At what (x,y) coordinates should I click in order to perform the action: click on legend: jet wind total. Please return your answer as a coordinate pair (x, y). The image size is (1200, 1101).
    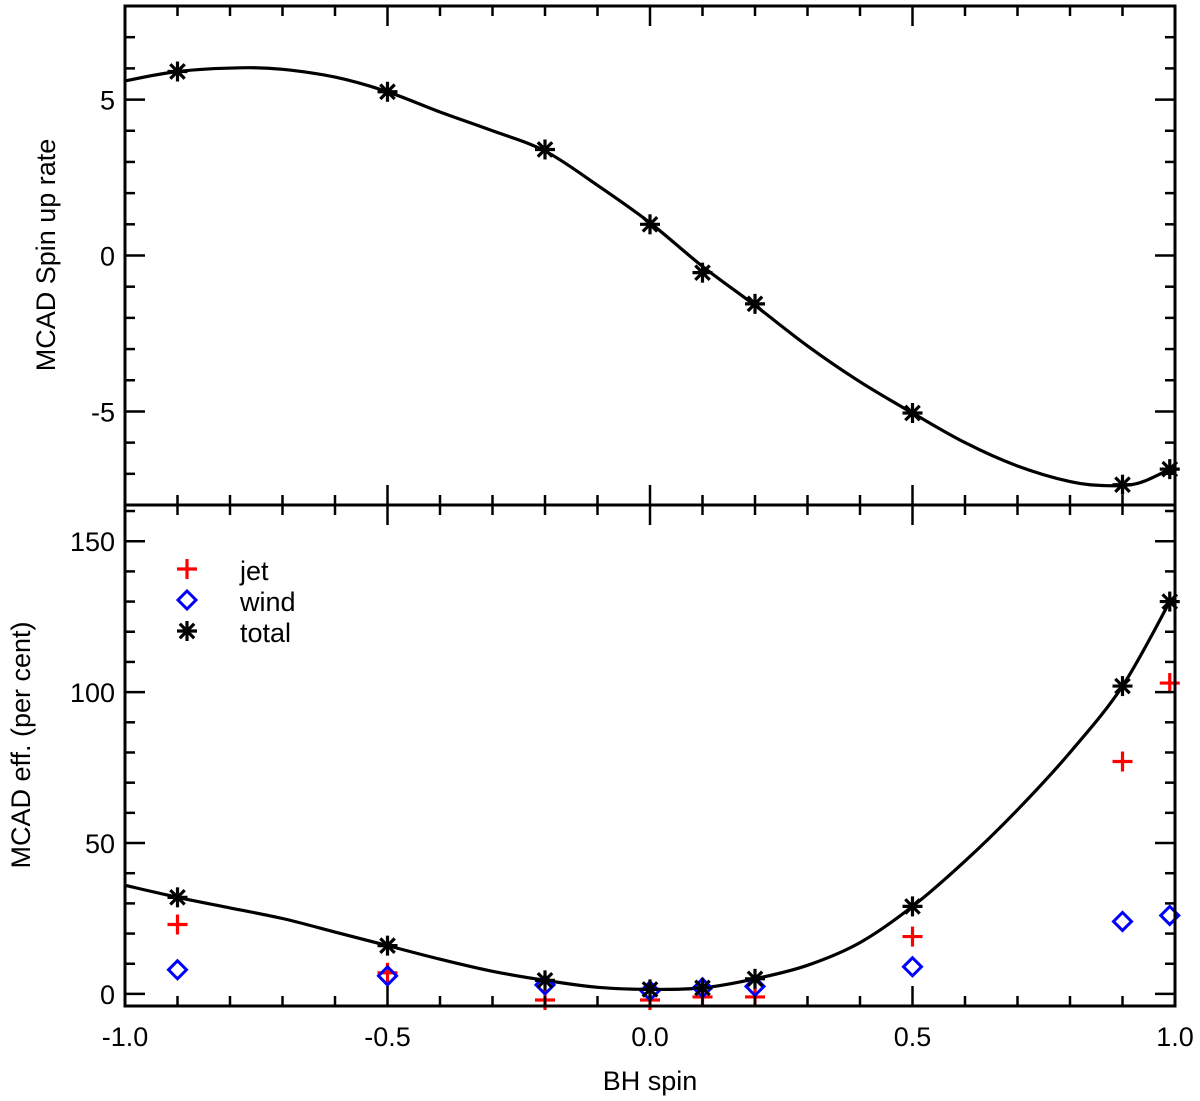
    Looking at the image, I should click on (235, 602).